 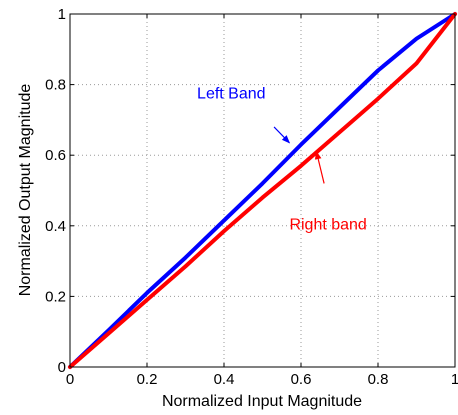 What do you see at coordinates (62, 367) in the screenshot?
I see `y-tick-label: 0` at bounding box center [62, 367].